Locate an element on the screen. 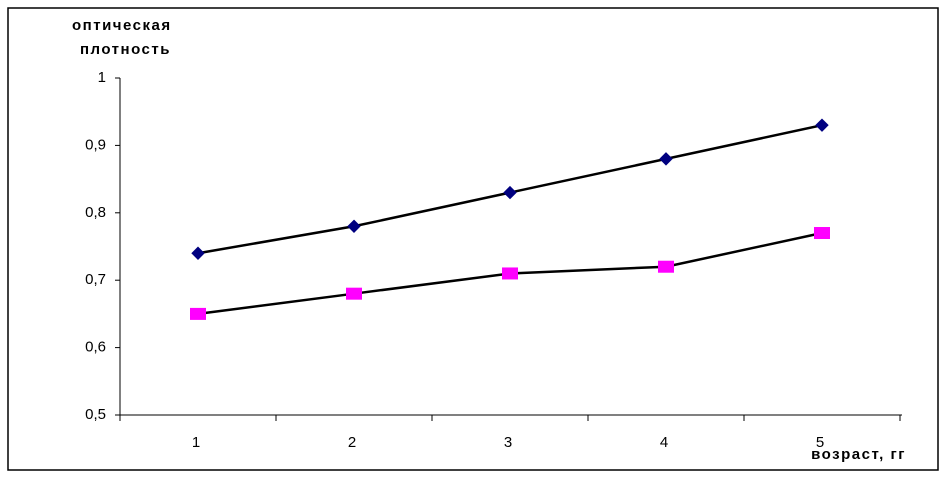 The width and height of the screenshot is (946, 480). x-tick-label: 1 is located at coordinates (196, 442).